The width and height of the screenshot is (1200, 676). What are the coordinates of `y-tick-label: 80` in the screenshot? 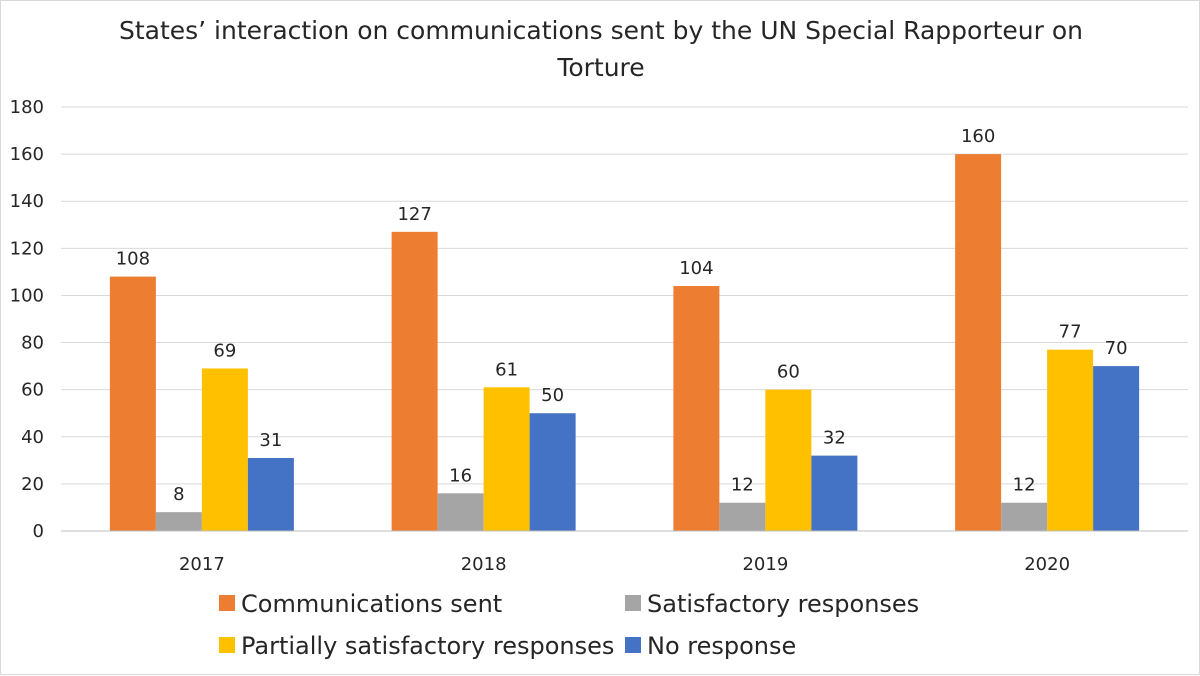 It's located at (32, 343).